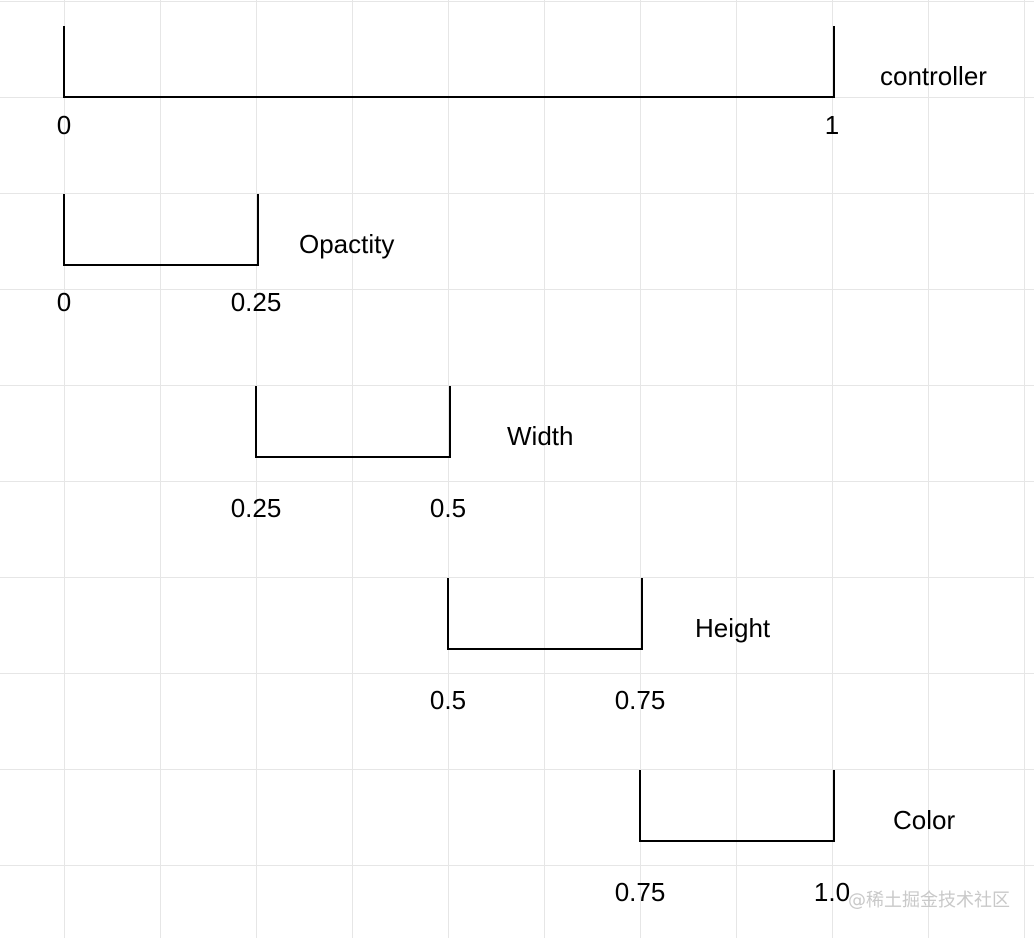  Describe the element at coordinates (832, 892) in the screenshot. I see `color-end-tick: 1.0` at that location.